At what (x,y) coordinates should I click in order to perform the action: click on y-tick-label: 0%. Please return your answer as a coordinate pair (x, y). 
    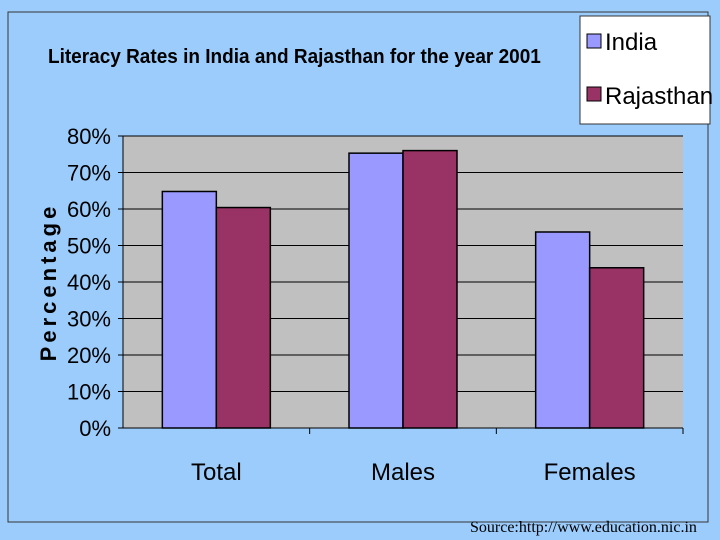
    Looking at the image, I should click on (95, 428).